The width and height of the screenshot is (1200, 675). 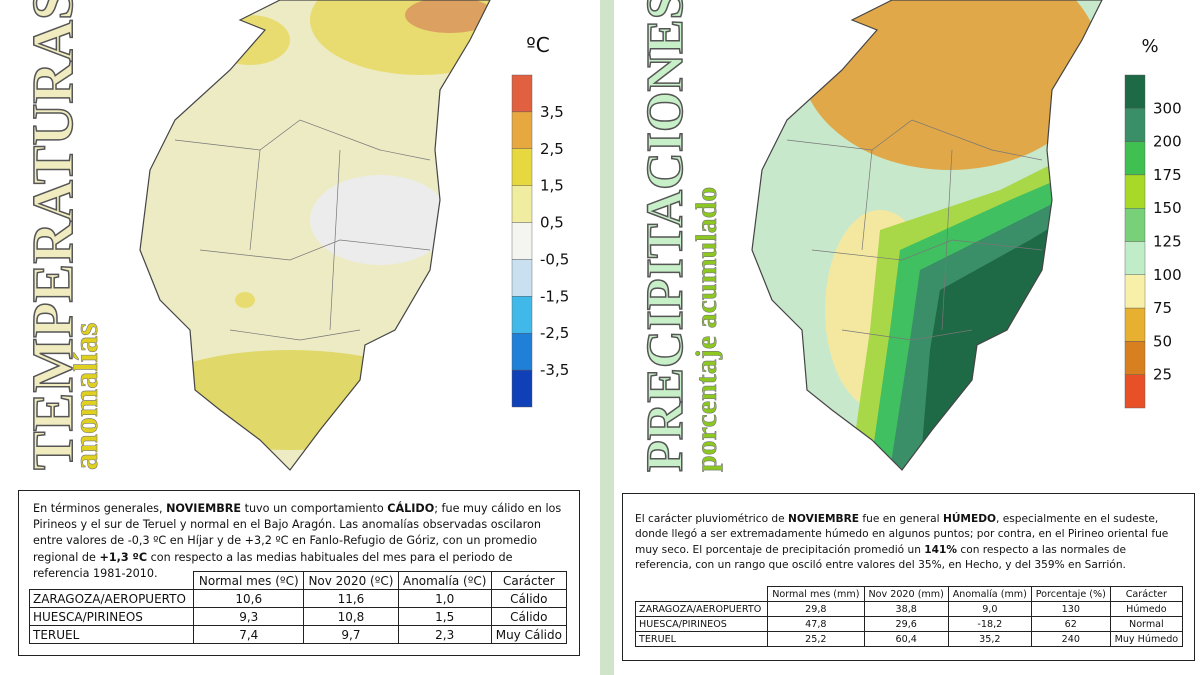 What do you see at coordinates (249, 616) in the screenshot?
I see `table-cell: 9,3` at bounding box center [249, 616].